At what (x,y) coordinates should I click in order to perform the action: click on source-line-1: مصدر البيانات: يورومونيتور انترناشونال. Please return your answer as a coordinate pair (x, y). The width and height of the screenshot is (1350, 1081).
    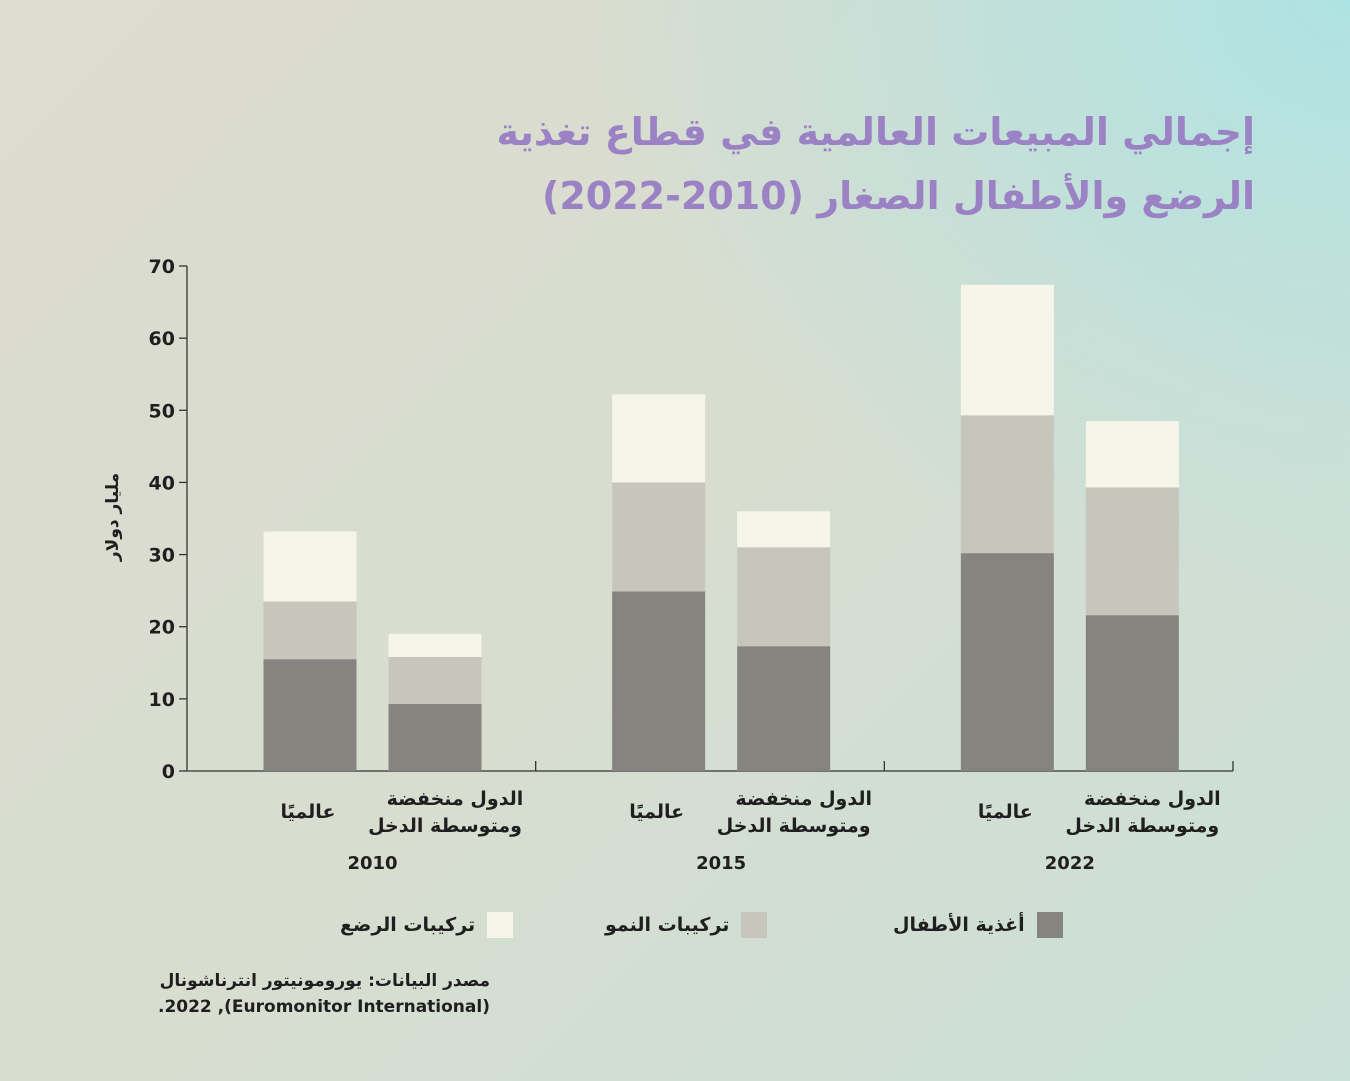
    Looking at the image, I should click on (324, 981).